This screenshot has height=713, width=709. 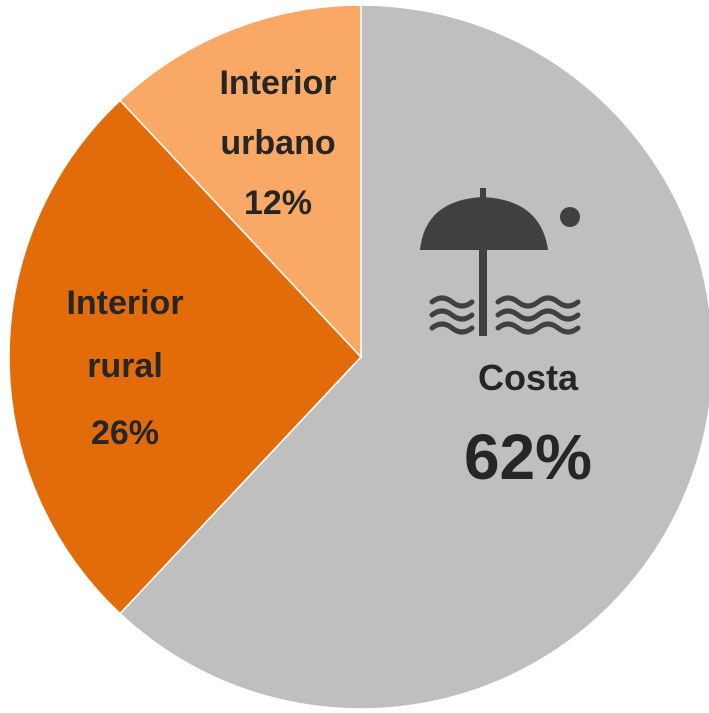 What do you see at coordinates (278, 203) in the screenshot?
I see `slice-value-label: 12%` at bounding box center [278, 203].